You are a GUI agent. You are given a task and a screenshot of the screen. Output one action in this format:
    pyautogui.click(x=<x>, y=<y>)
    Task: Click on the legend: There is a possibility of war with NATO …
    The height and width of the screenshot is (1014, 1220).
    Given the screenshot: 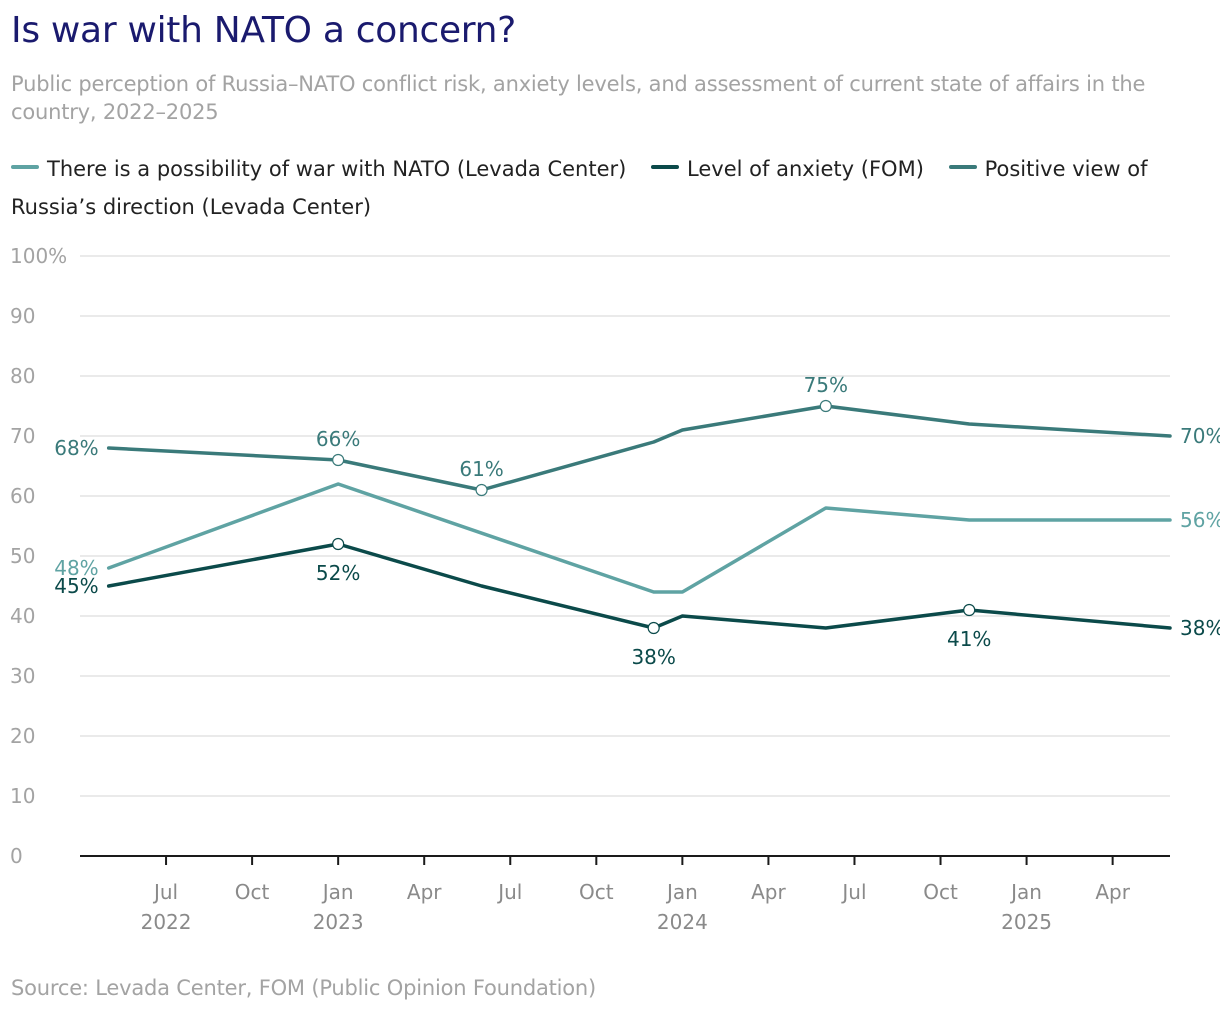 What is the action you would take?
    pyautogui.click(x=611, y=188)
    